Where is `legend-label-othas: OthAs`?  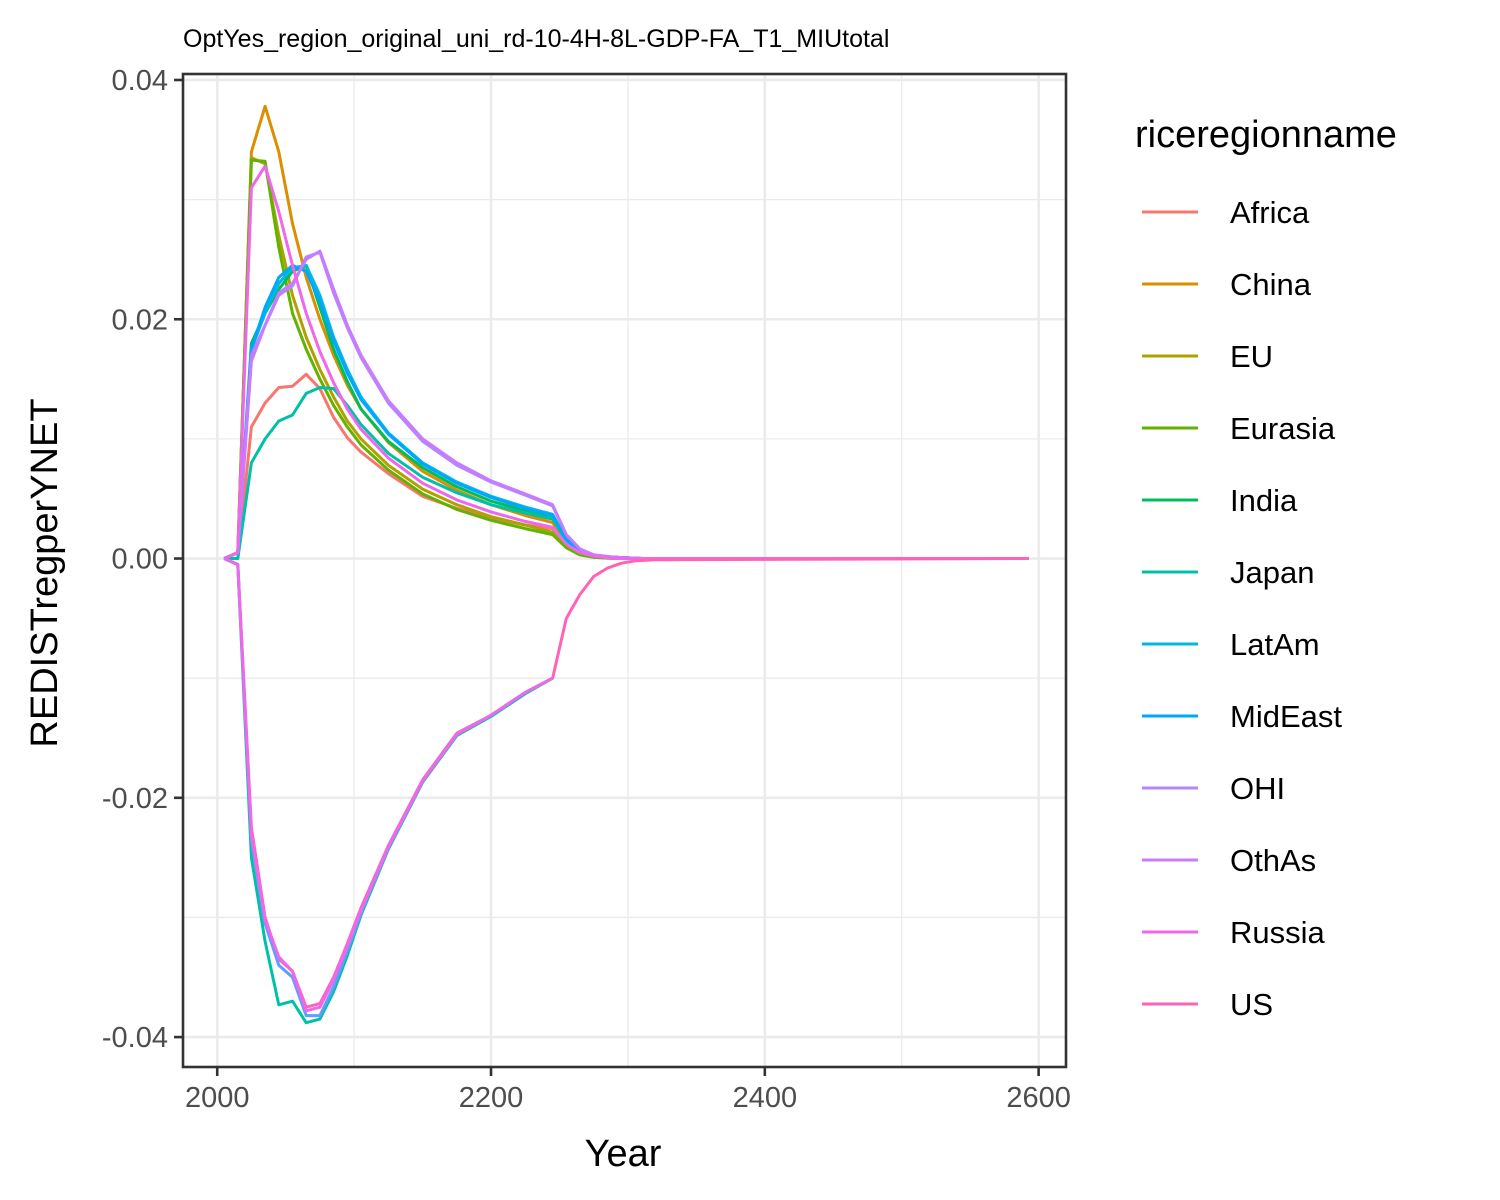
legend-label-othas: OthAs is located at coordinates (1273, 860).